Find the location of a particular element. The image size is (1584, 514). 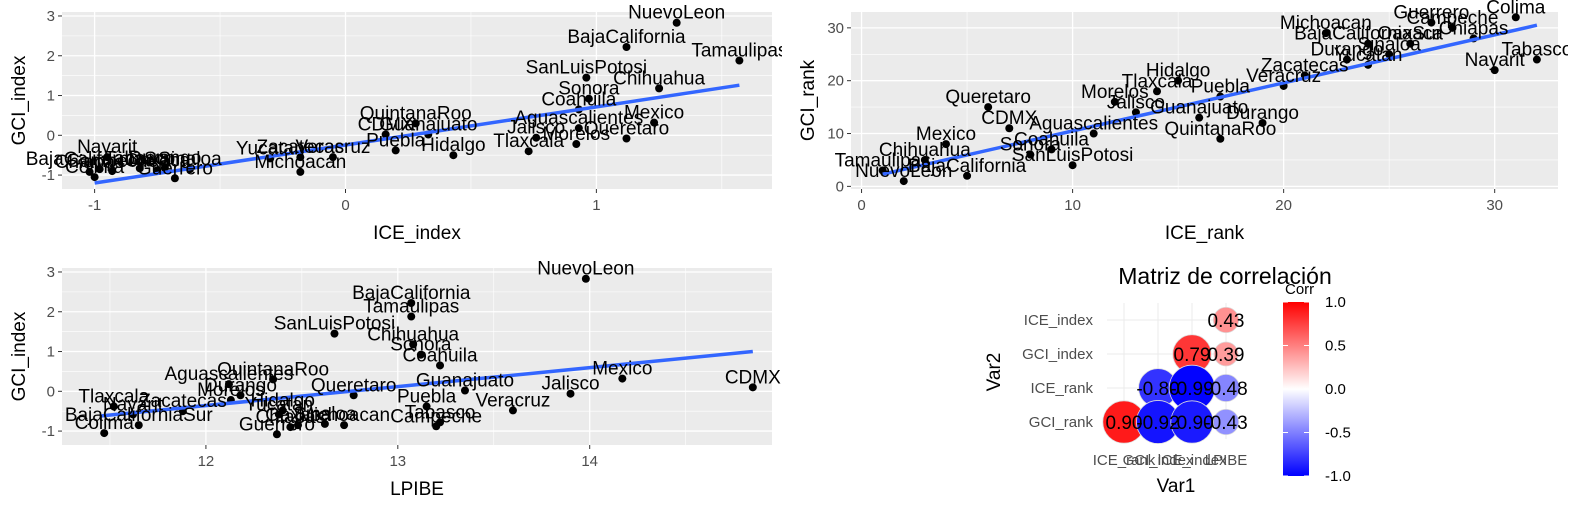

point-label: Hidalgo is located at coordinates (282, 400).